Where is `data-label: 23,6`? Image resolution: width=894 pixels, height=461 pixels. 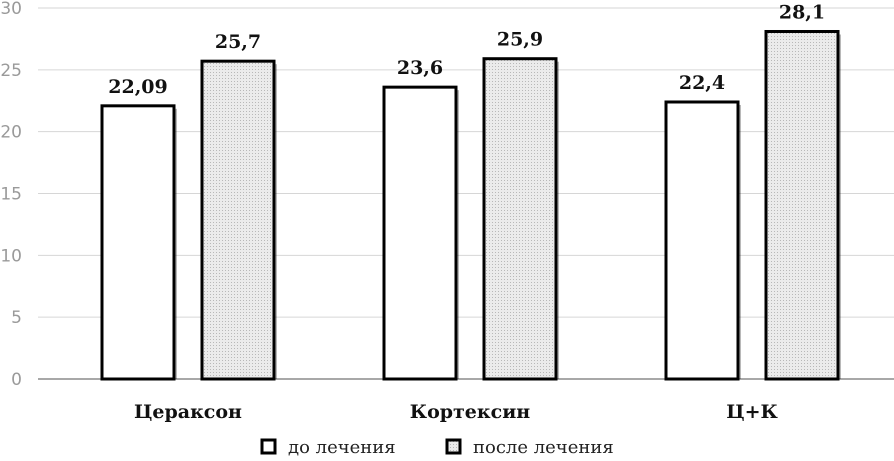
data-label: 23,6 is located at coordinates (420, 68).